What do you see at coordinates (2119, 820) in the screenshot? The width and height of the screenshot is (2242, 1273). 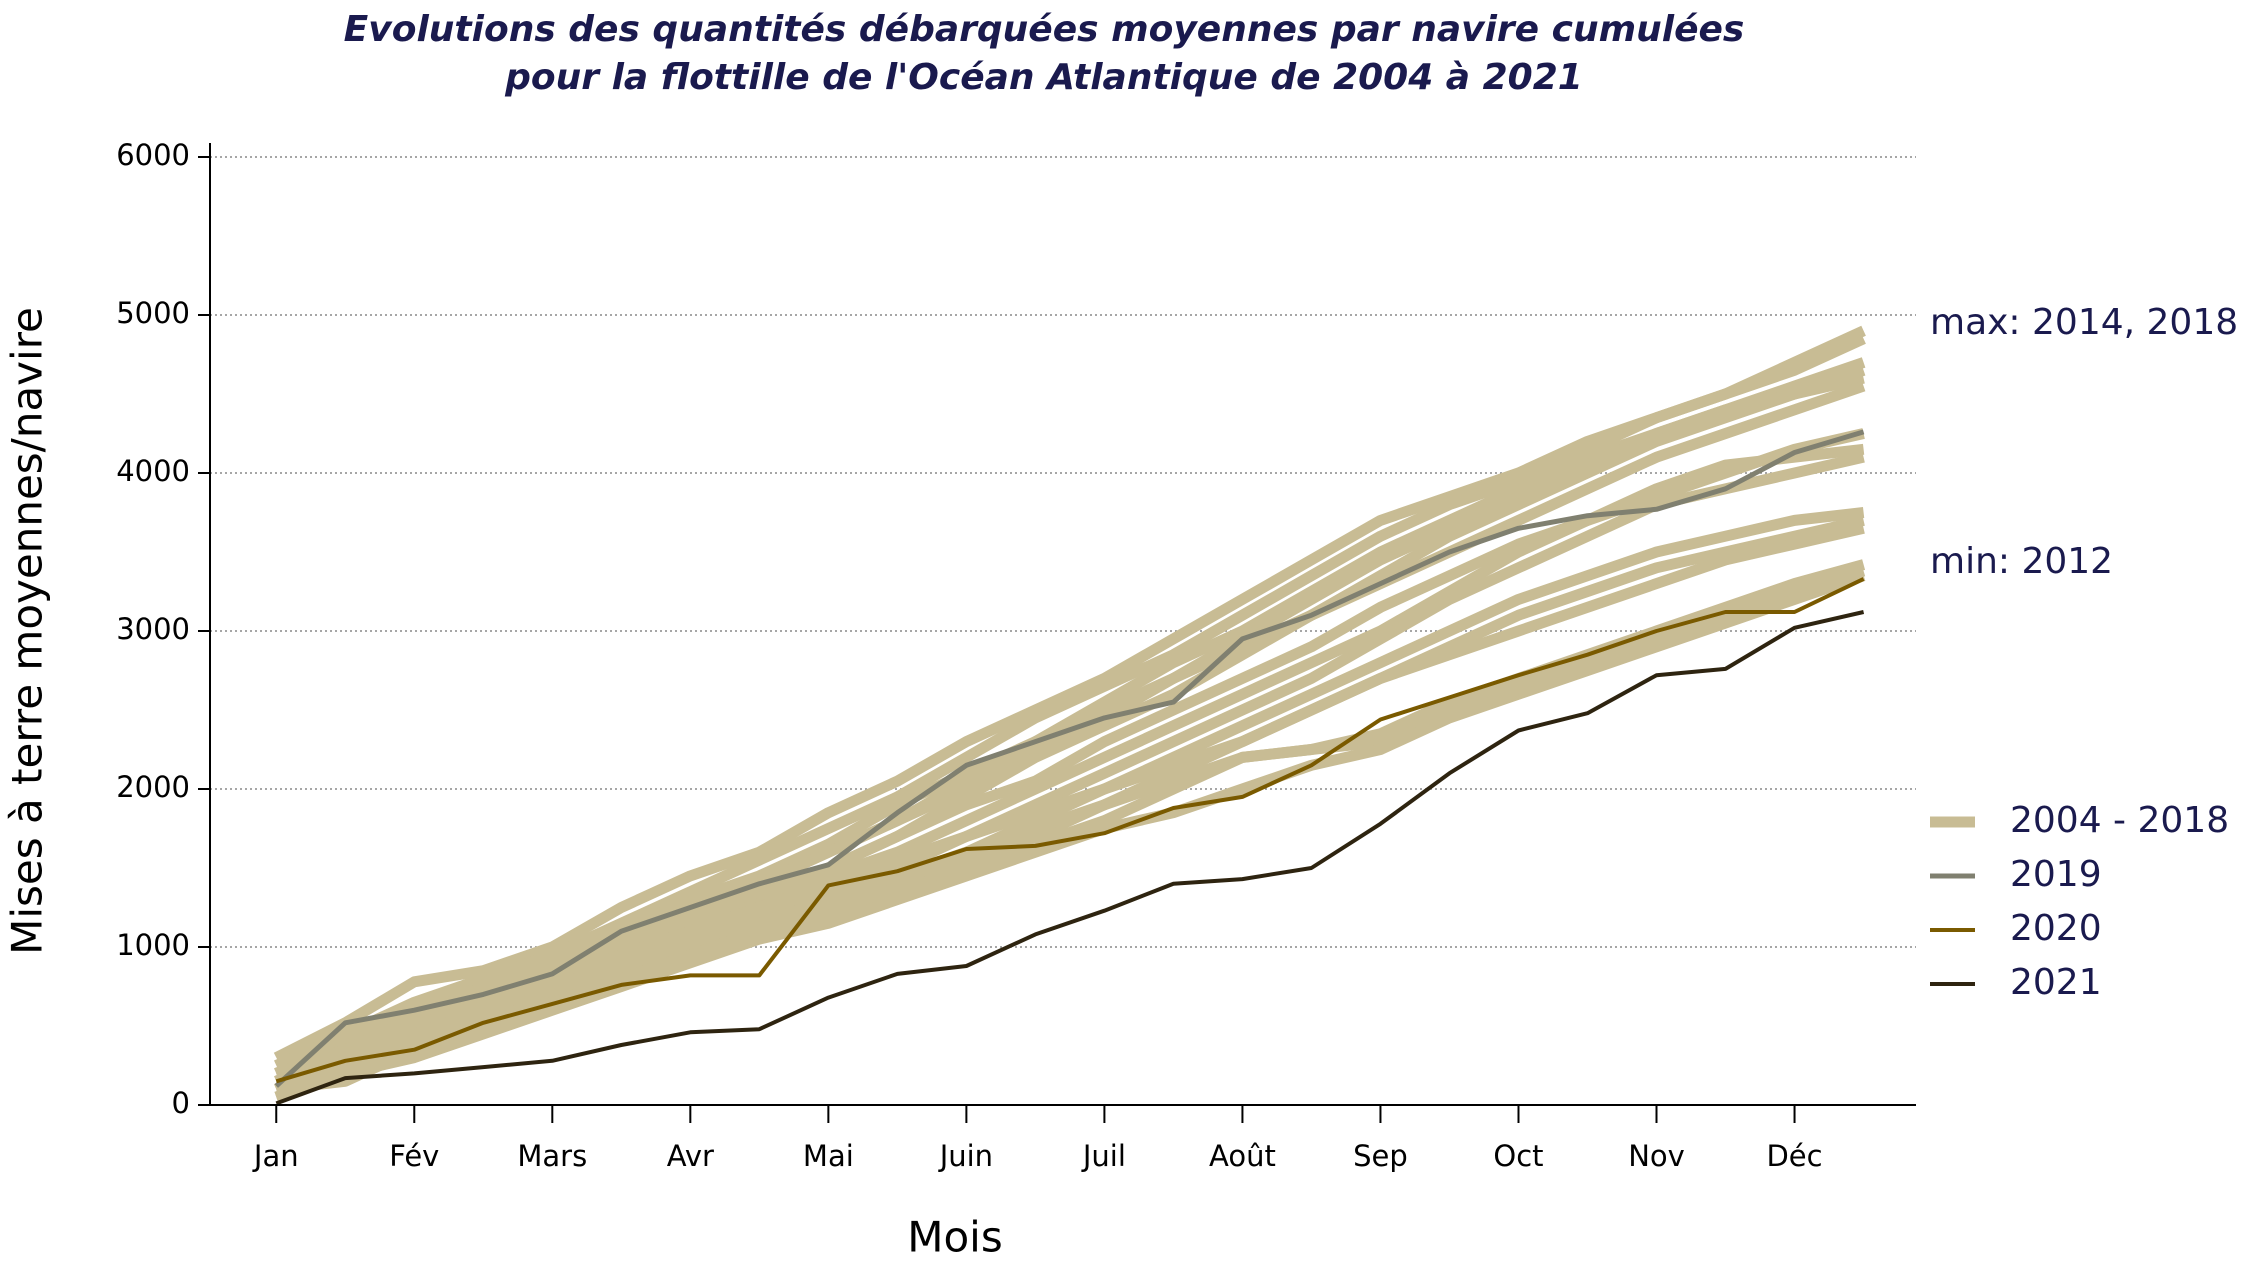 I see `legend-label: 2004 - 2018` at bounding box center [2119, 820].